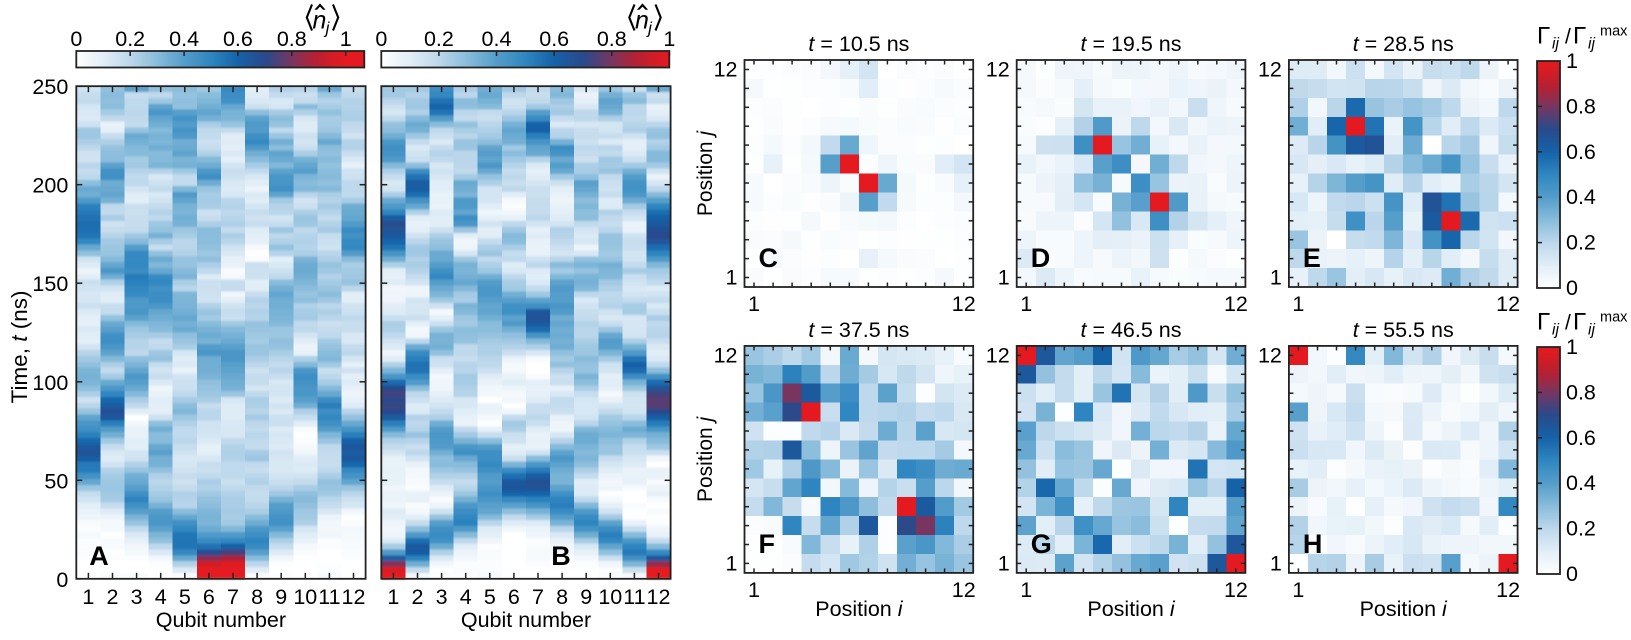  I want to click on svg-text: B, so click(561, 556).